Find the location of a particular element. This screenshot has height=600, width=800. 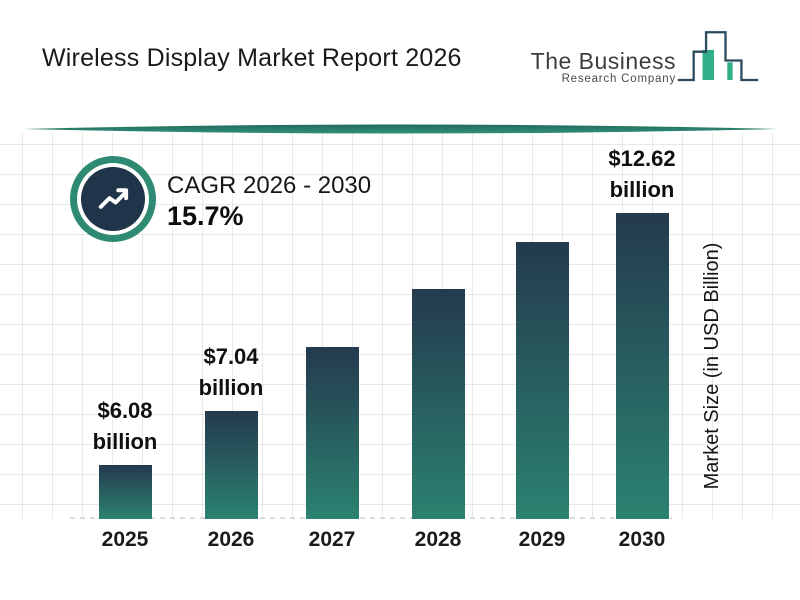

x-axis-label-2025: 2025 is located at coordinates (125, 539).